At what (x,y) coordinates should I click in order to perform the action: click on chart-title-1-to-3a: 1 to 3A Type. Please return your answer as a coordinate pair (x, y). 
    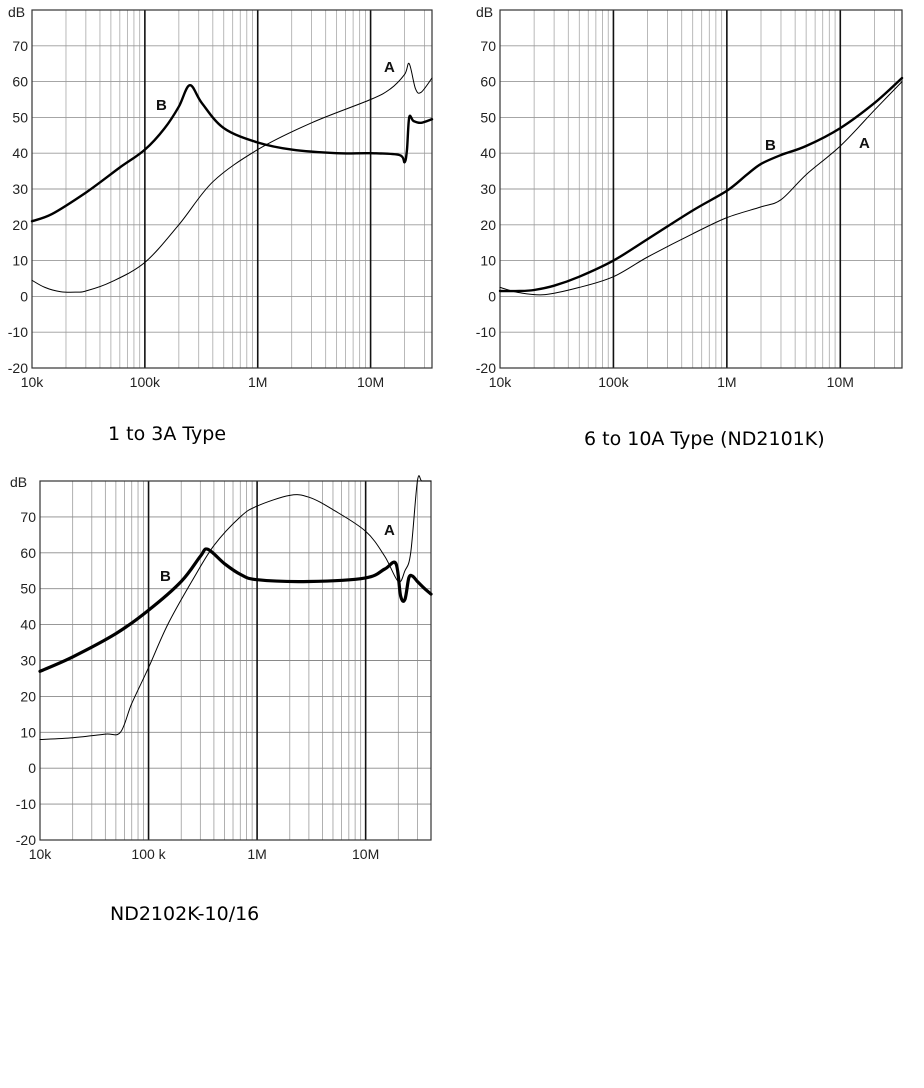
    Looking at the image, I should click on (167, 434).